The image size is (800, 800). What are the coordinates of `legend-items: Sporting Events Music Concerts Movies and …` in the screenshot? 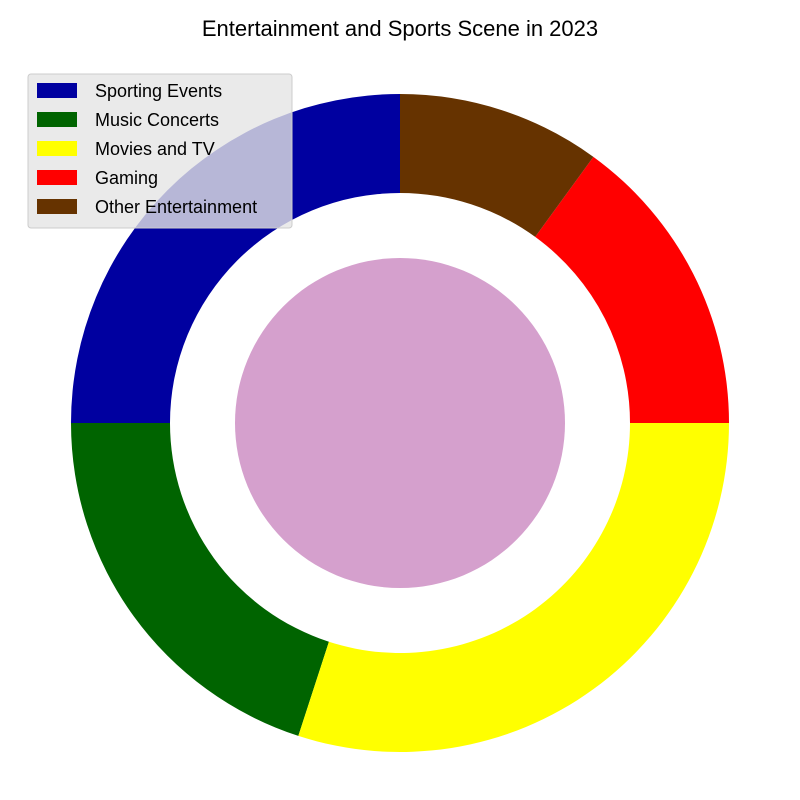 It's located at (147, 149).